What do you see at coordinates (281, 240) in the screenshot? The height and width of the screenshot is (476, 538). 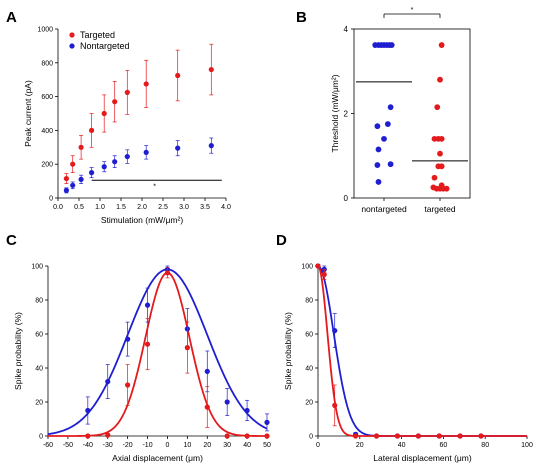 I see `panel-label: D` at bounding box center [281, 240].